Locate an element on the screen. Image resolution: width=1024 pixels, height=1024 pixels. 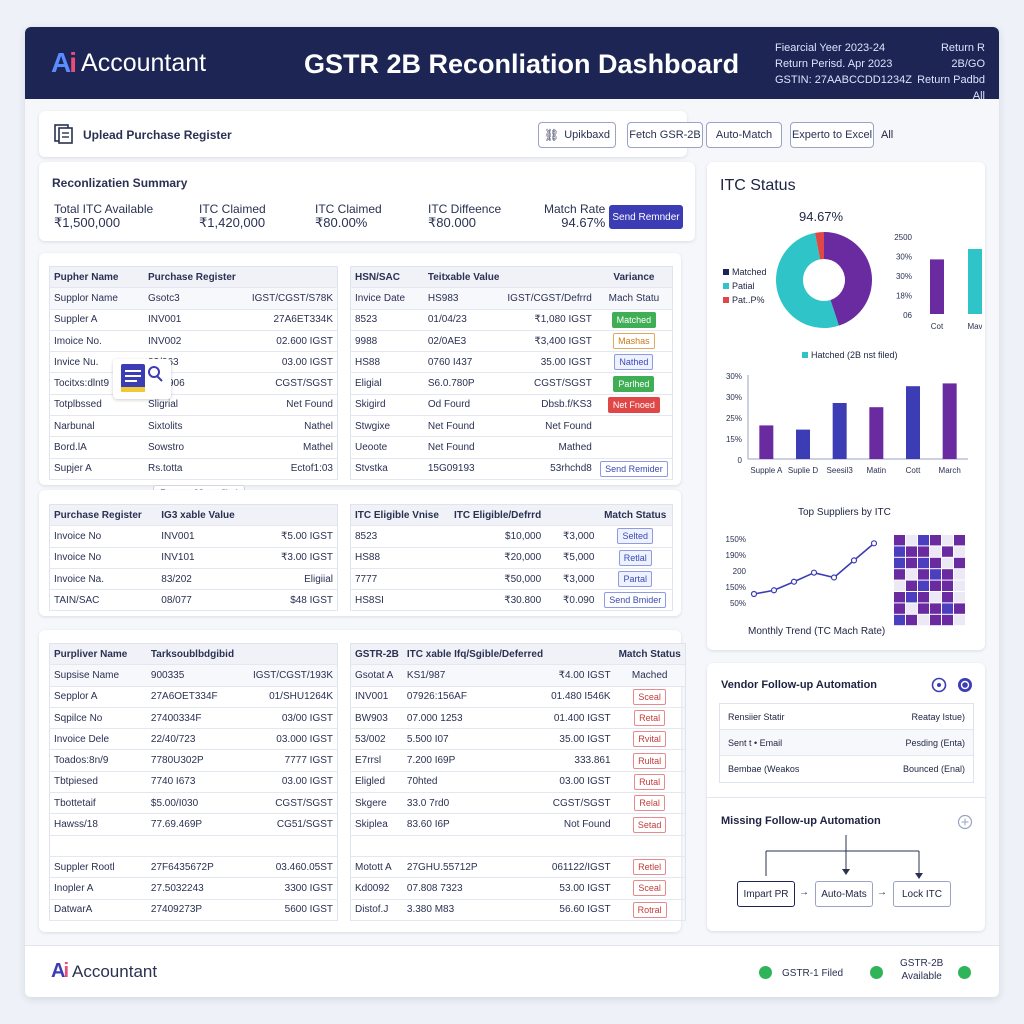
table-row: Invoice No INV001 ₹5.00 IGST is located at coordinates (193, 536).